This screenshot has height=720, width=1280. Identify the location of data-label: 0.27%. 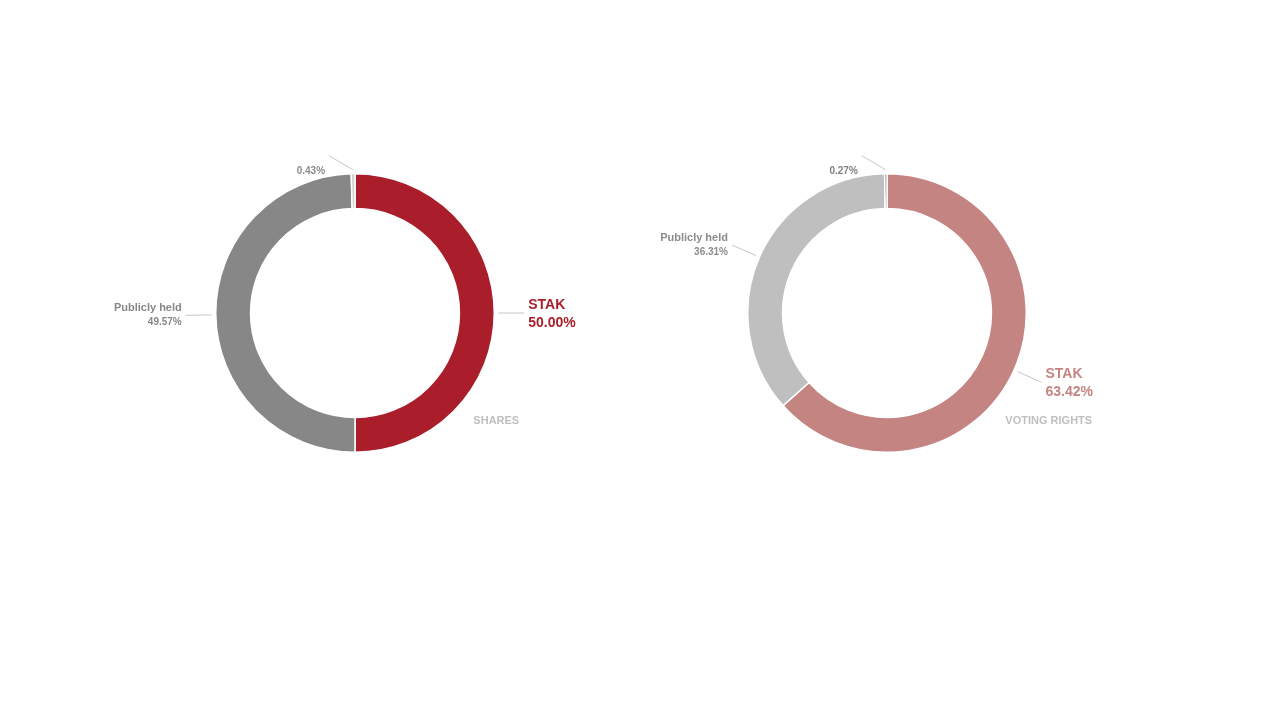
(843, 170).